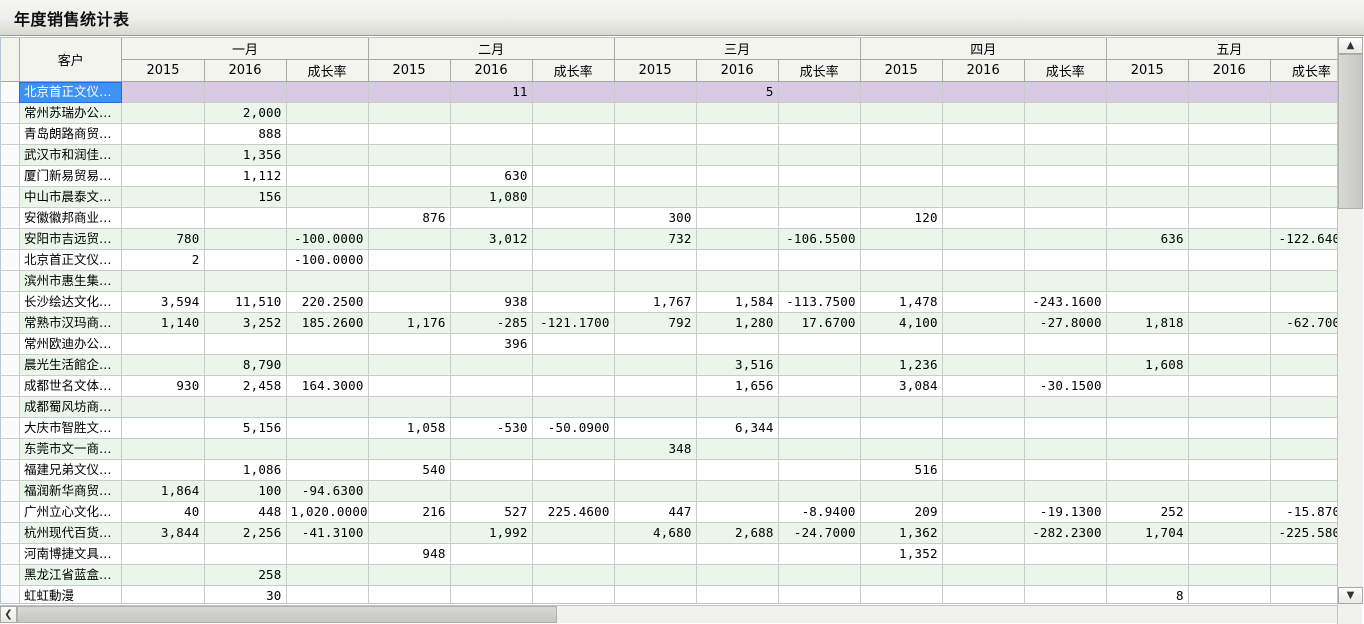  Describe the element at coordinates (327, 239) in the screenshot. I see `data-cell: -100.0000` at that location.